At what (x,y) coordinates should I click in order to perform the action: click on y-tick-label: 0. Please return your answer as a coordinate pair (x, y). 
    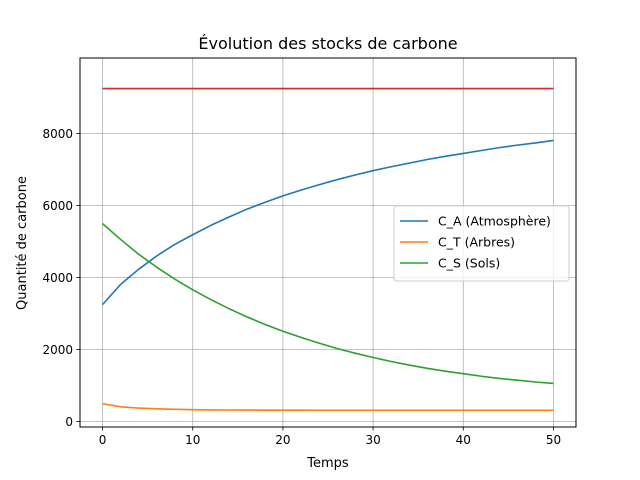
    Looking at the image, I should click on (69, 422).